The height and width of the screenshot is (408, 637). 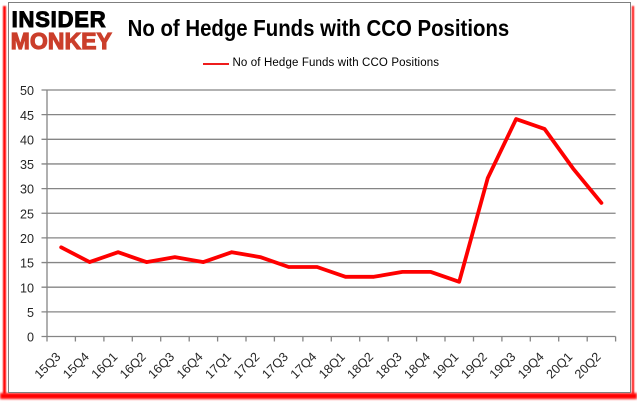 What do you see at coordinates (389, 366) in the screenshot?
I see `svg-text: 18Q3` at bounding box center [389, 366].